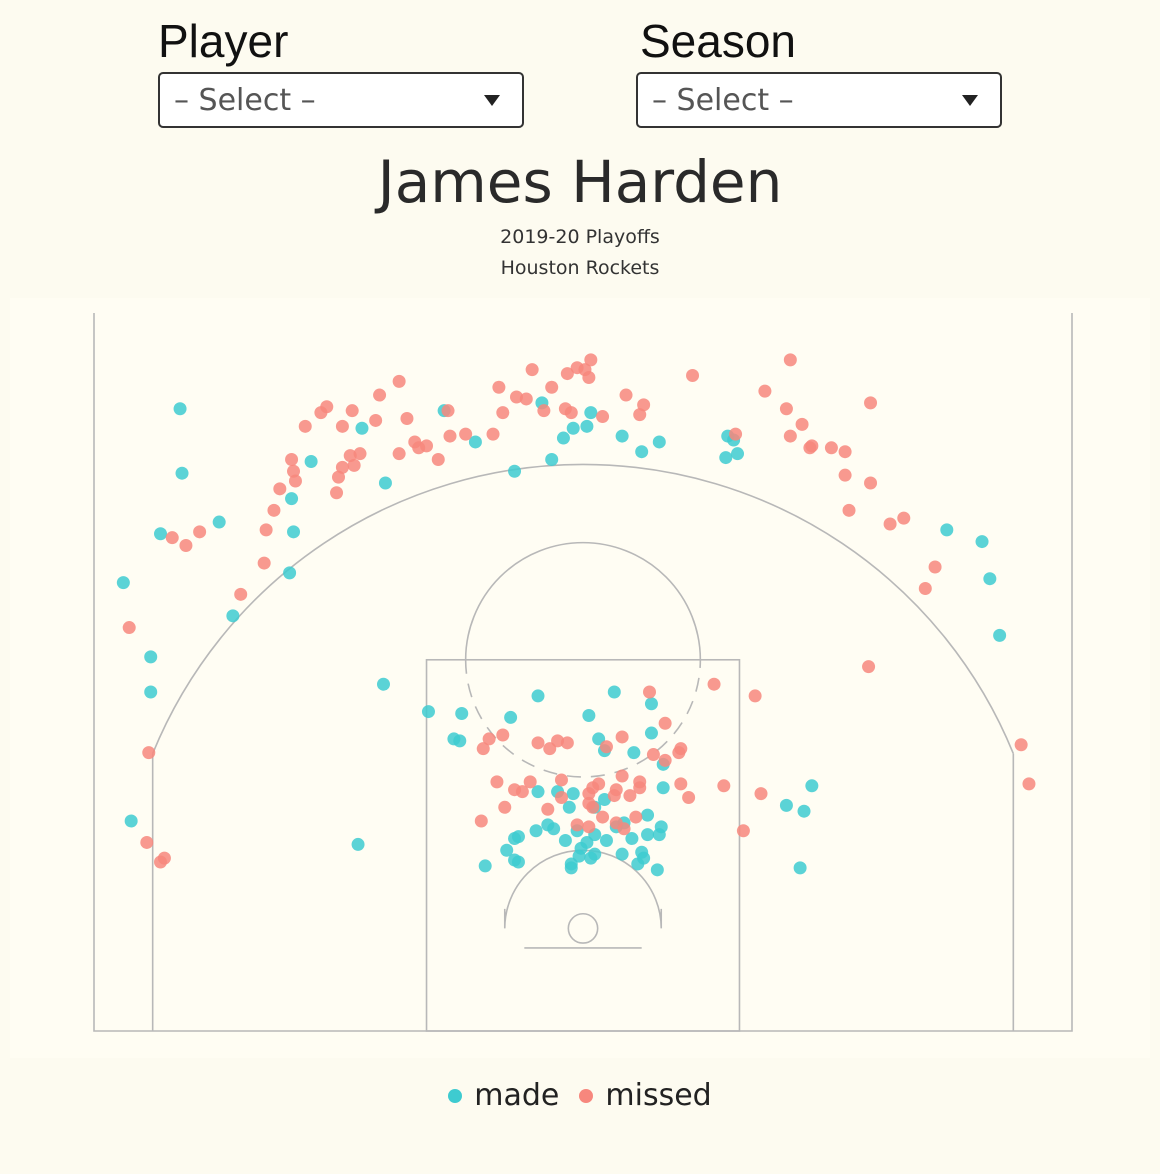 The image size is (1160, 1174). I want to click on chevron-down-icon, so click(970, 100).